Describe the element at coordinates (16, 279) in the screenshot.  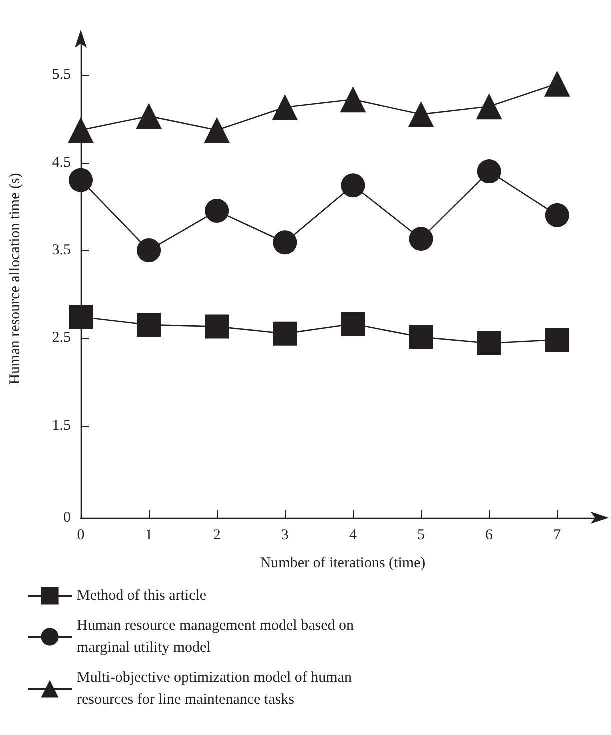
I see `y-axis-title: Human resource allocation time (s)` at that location.